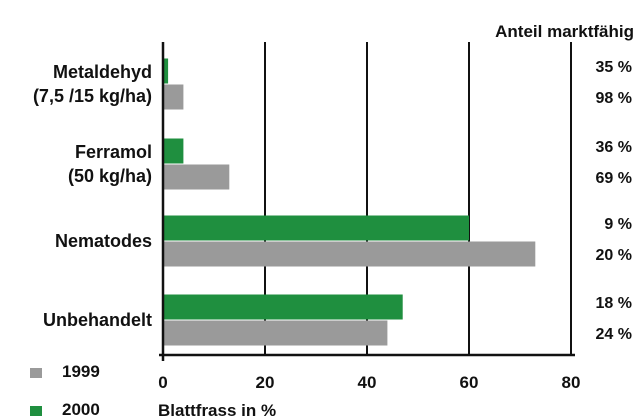 The image size is (637, 419). I want to click on right-column-value: 69 %, so click(614, 178).